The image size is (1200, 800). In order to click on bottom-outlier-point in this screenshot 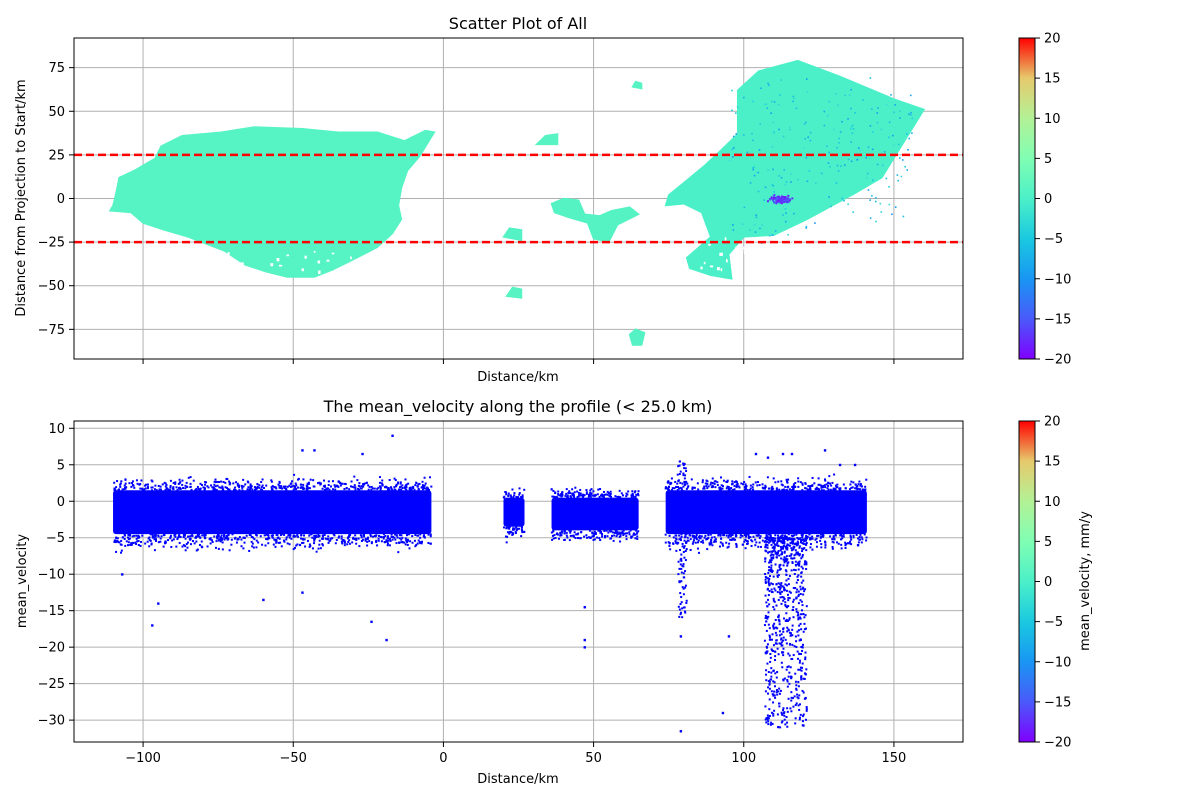, I will do `click(158, 603)`.